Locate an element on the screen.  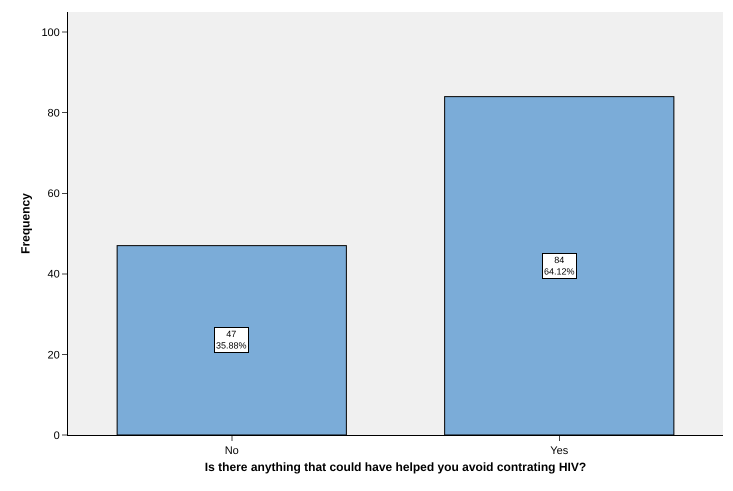
y-tick-label: 60 is located at coordinates (54, 194).